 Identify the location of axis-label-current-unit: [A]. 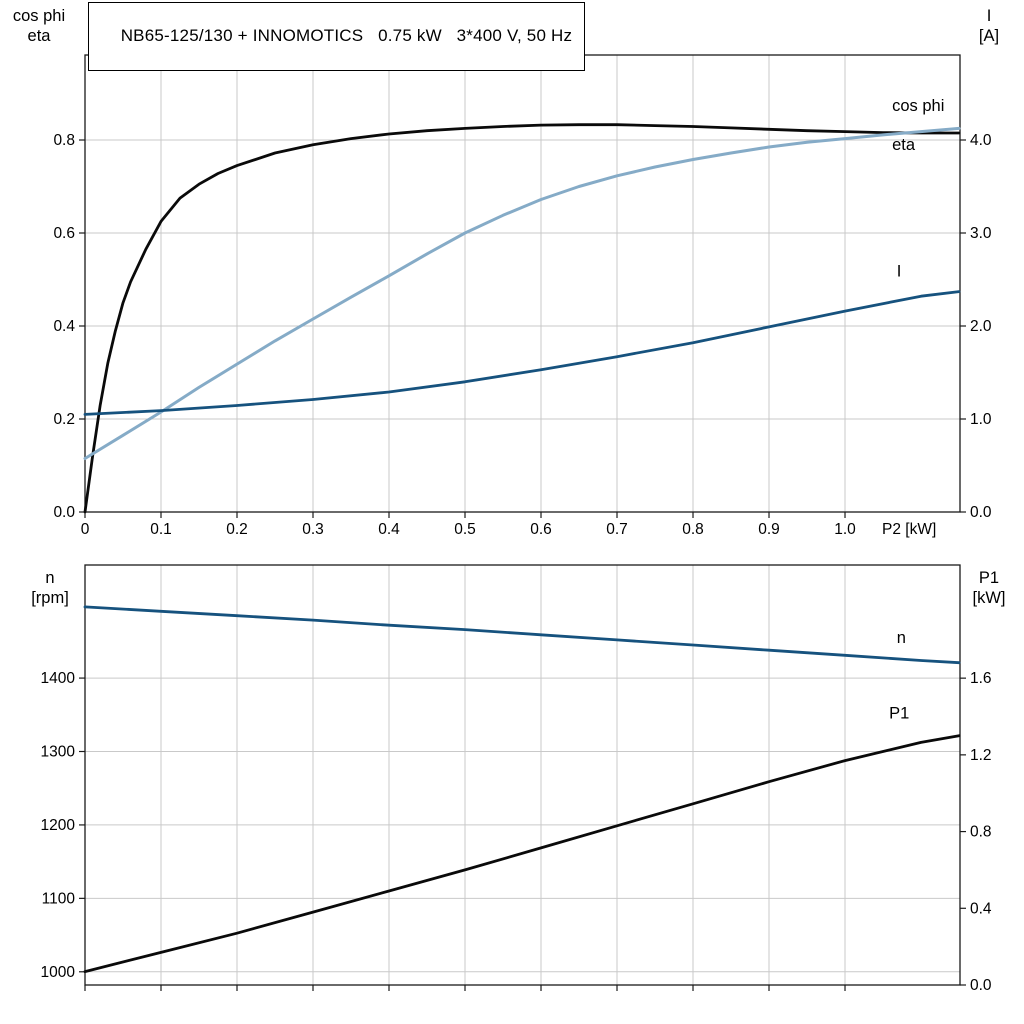
(989, 36).